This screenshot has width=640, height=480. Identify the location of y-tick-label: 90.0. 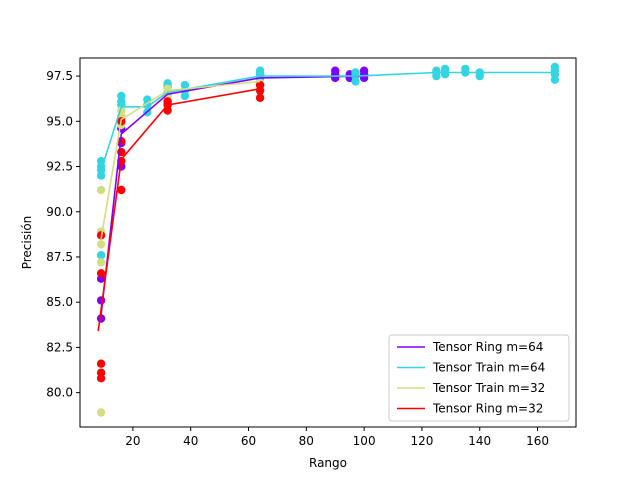
(59, 212).